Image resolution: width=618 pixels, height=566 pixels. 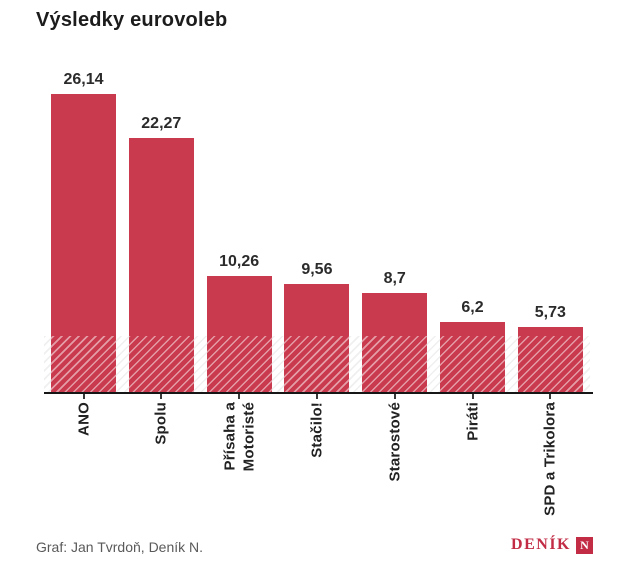 What do you see at coordinates (394, 396) in the screenshot?
I see `x-axis-tick-starostove` at bounding box center [394, 396].